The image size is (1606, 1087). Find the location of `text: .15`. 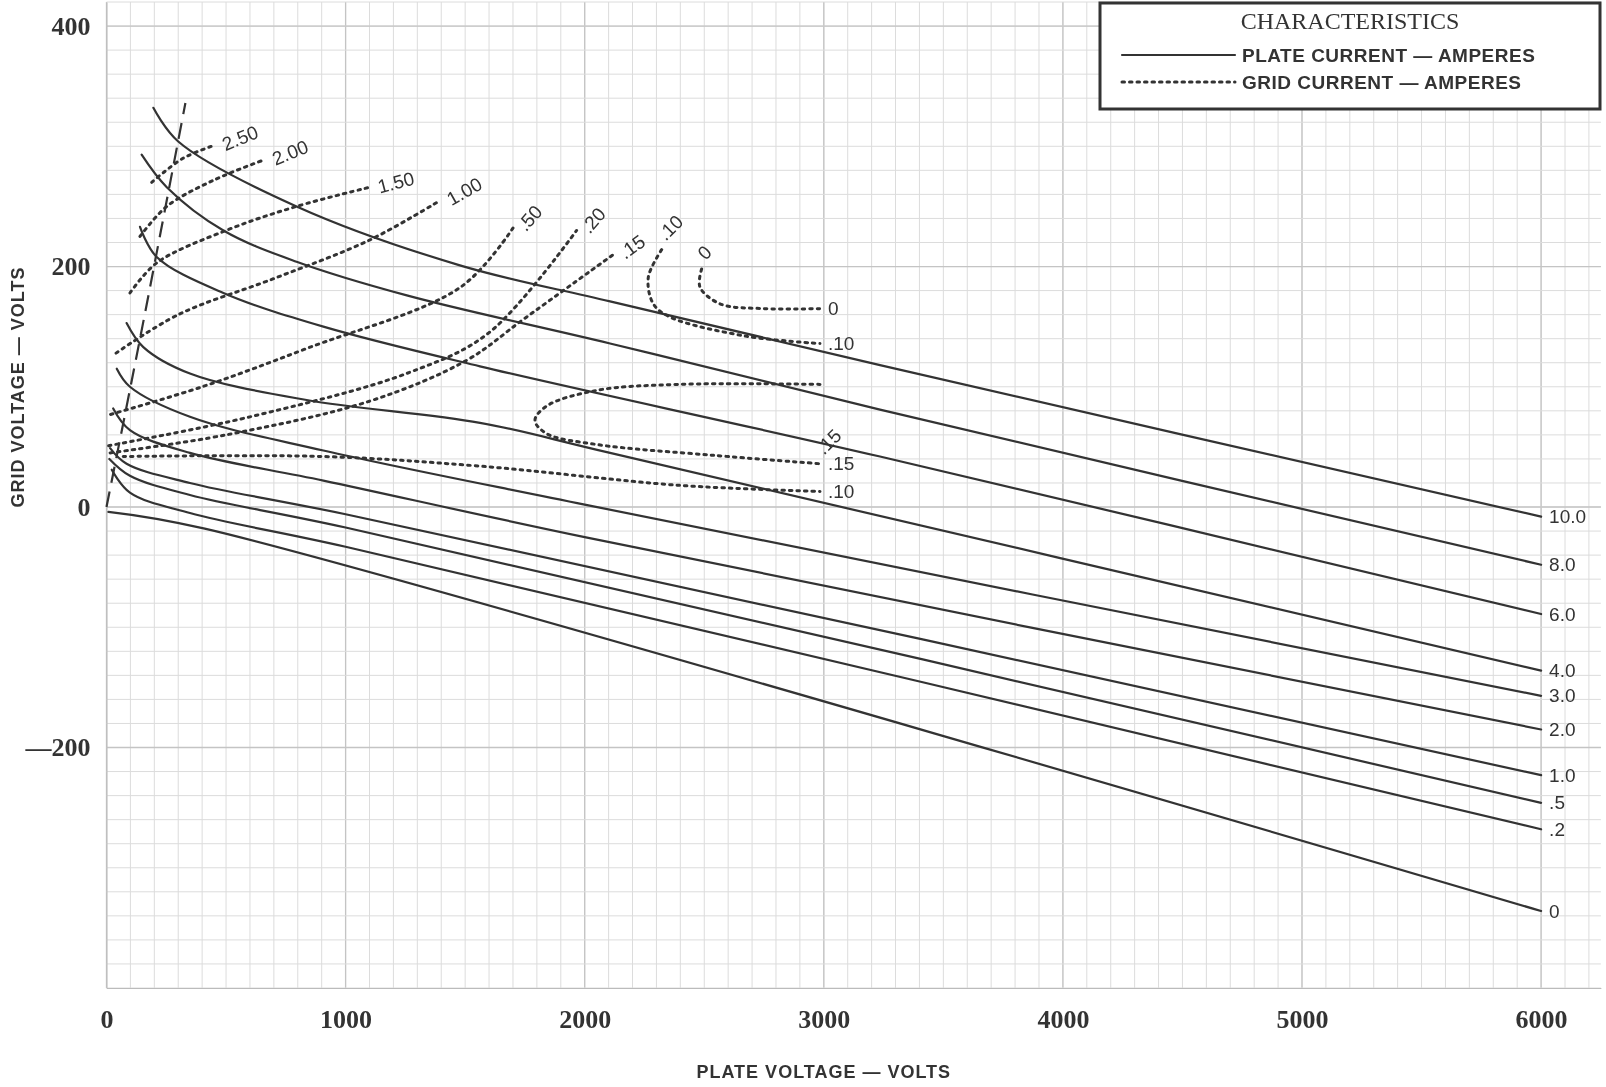

text: .15 is located at coordinates (632, 247).